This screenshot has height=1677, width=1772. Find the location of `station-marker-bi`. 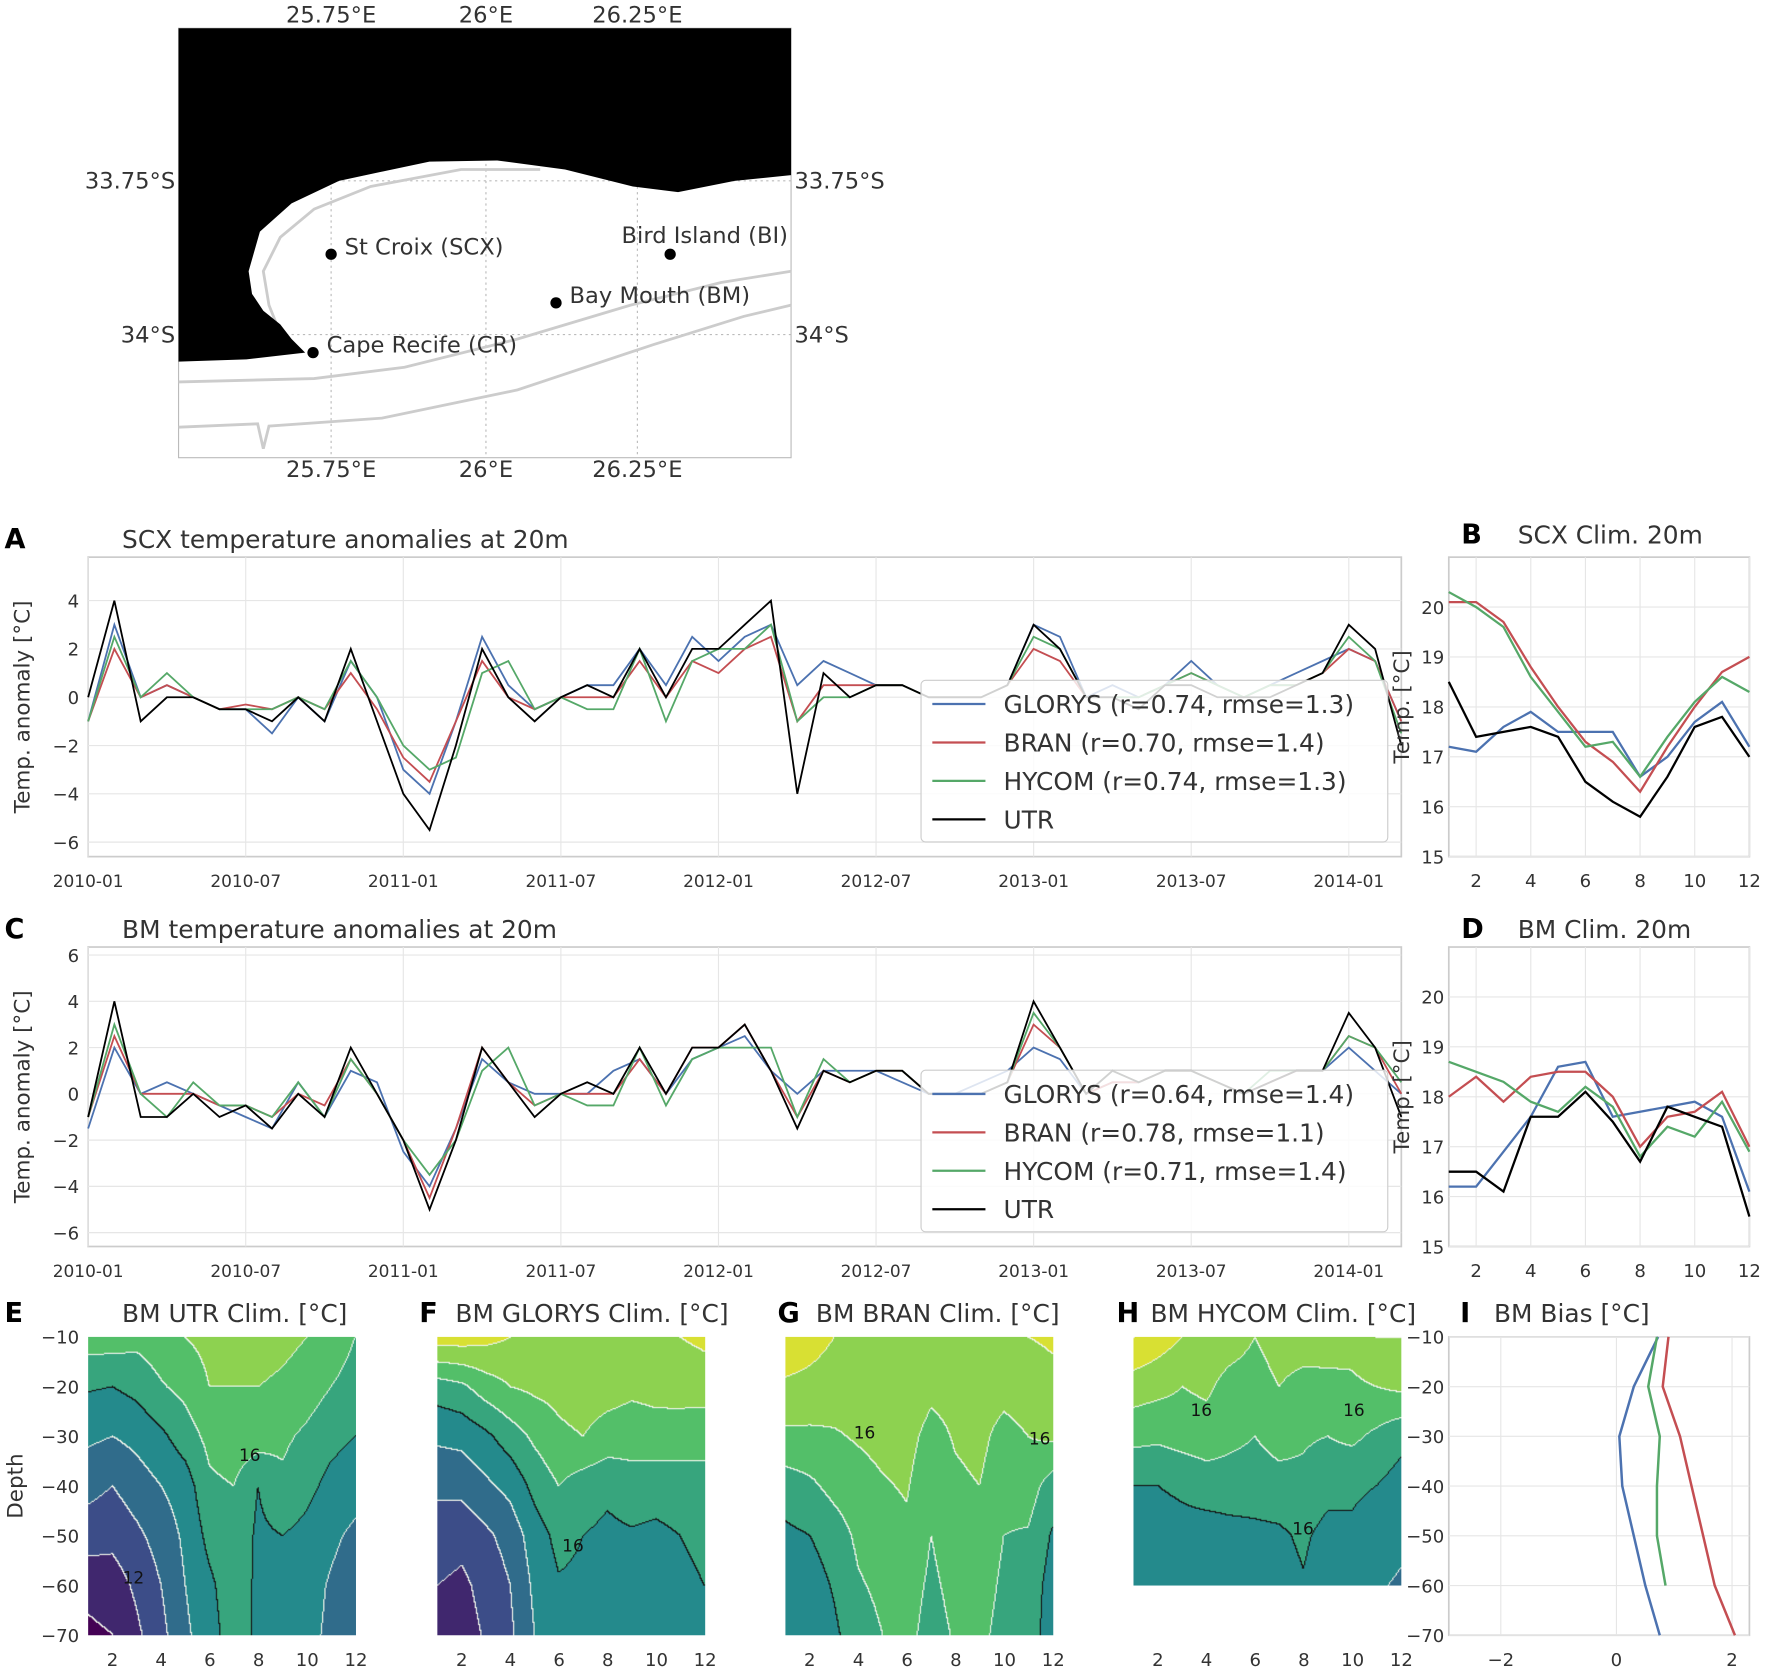

station-marker-bi is located at coordinates (670, 254).